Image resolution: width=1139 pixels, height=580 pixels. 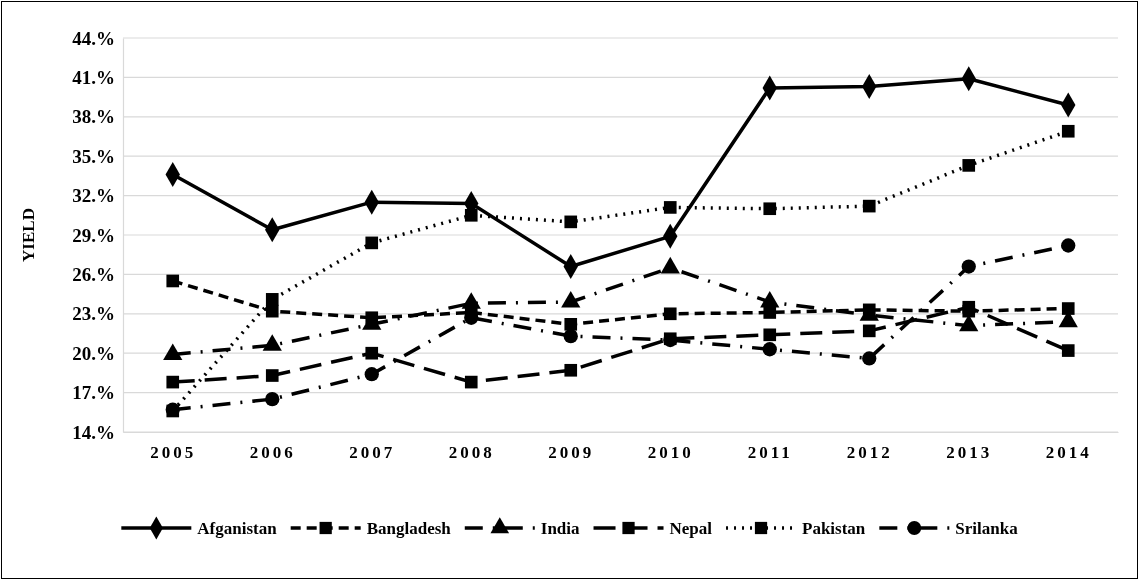 What do you see at coordinates (560, 528) in the screenshot?
I see `legend-label: India` at bounding box center [560, 528].